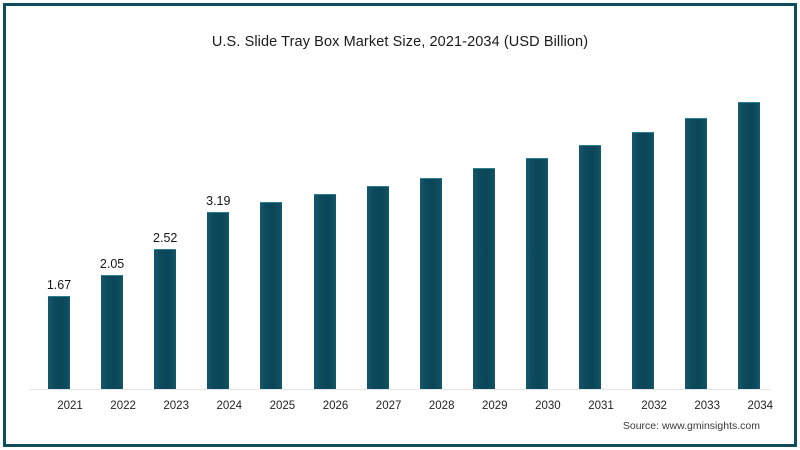 The height and width of the screenshot is (450, 800). What do you see at coordinates (165, 238) in the screenshot?
I see `bar-value-label: 2.52` at bounding box center [165, 238].